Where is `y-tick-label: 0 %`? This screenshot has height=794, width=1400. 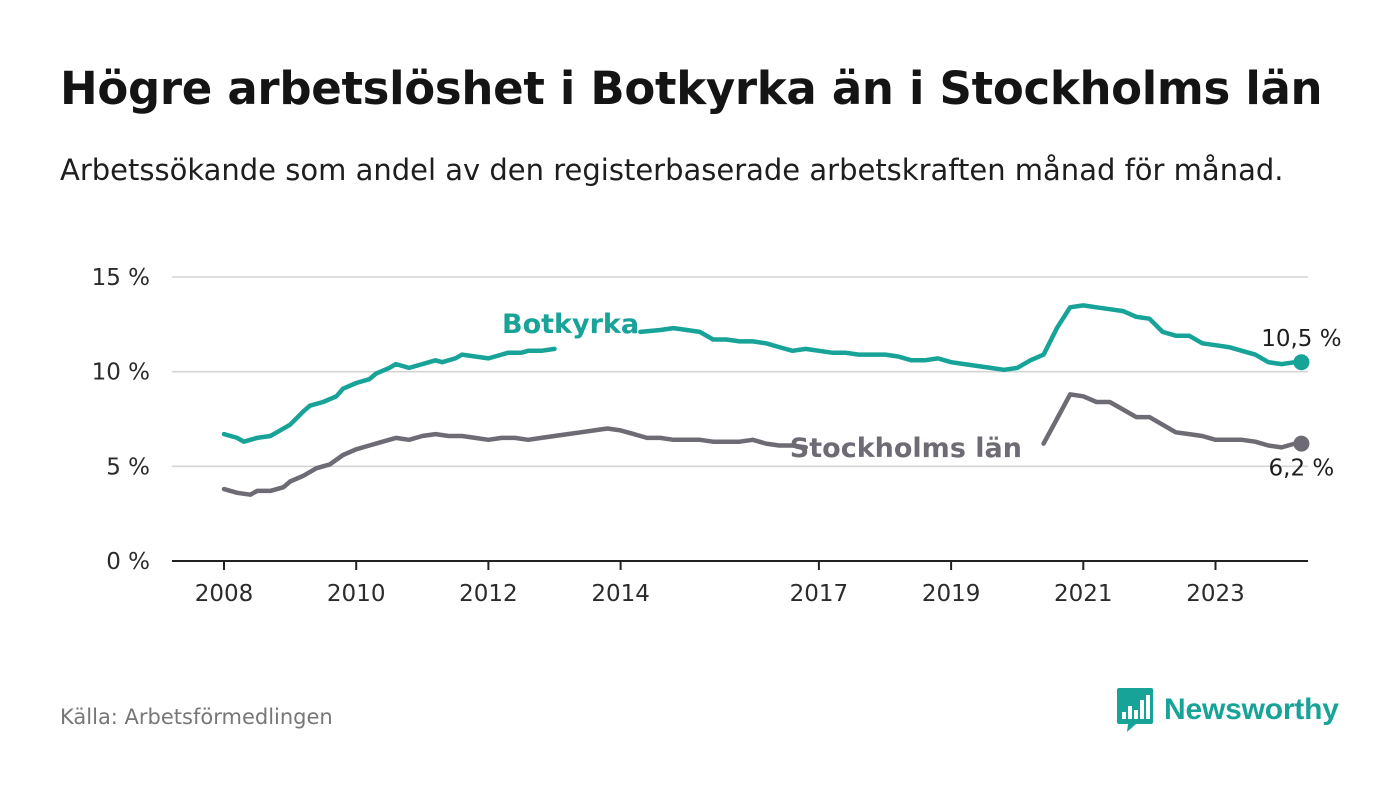 y-tick-label: 0 % is located at coordinates (128, 562).